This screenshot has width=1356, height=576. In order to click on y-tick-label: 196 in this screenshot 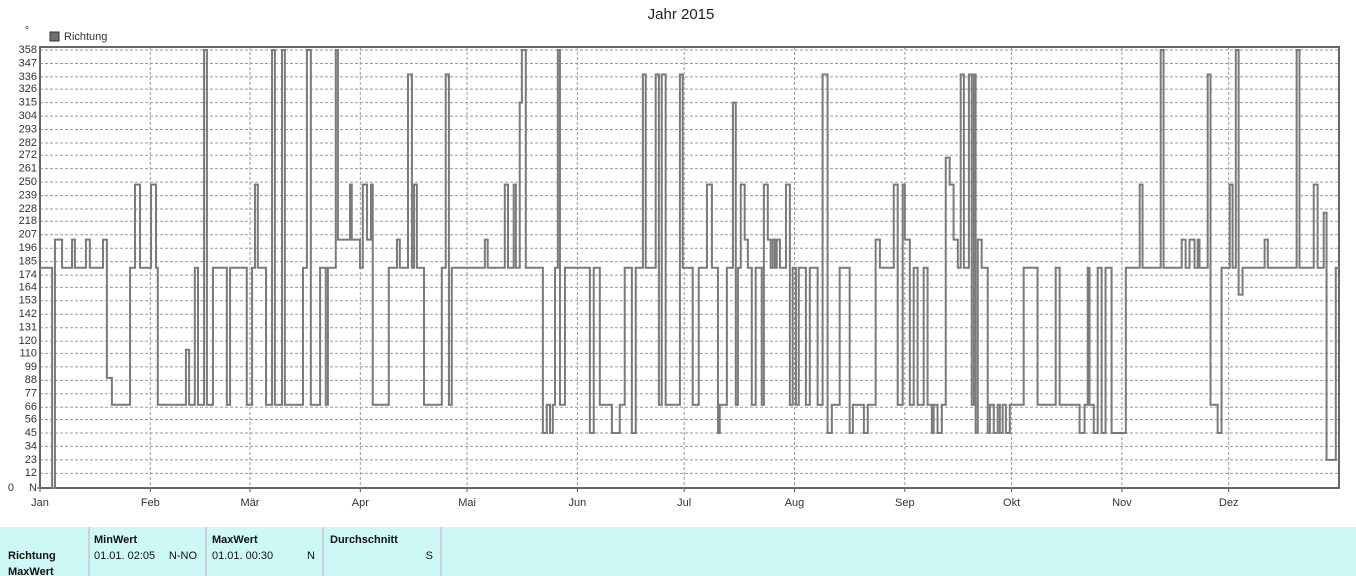, I will do `click(28, 248)`.